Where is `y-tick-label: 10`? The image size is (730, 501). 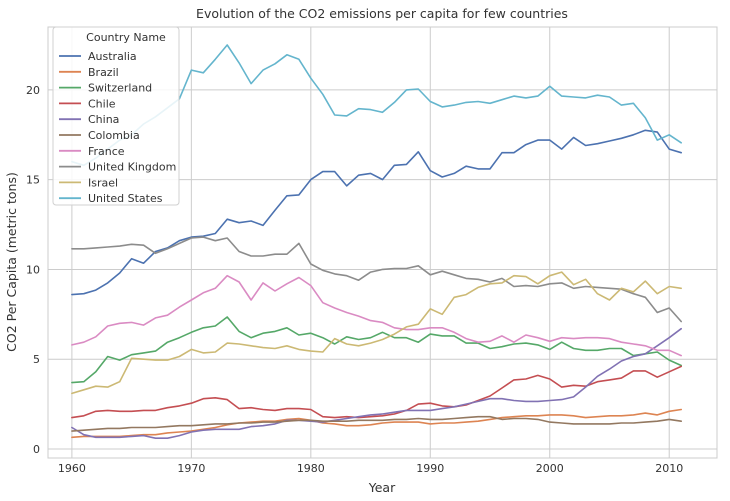 y-tick-label: 10 is located at coordinates (33, 269).